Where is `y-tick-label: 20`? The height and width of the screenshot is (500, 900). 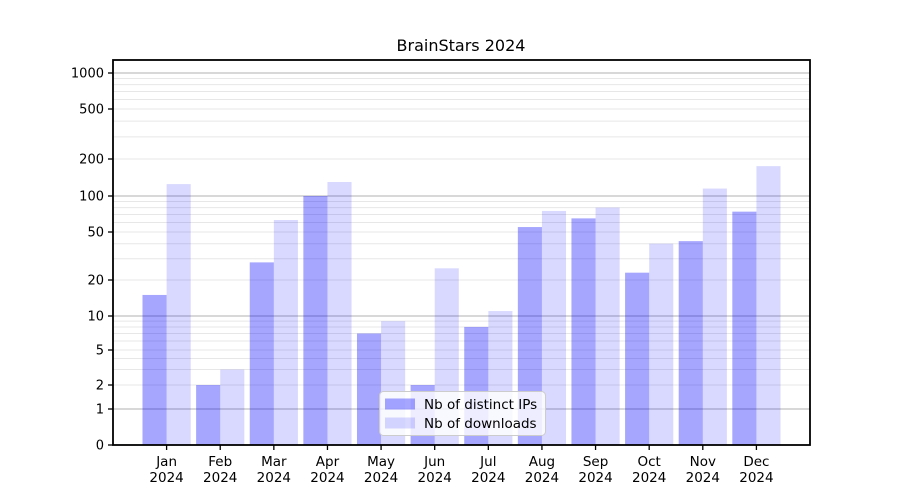 y-tick-label: 20 is located at coordinates (95, 281).